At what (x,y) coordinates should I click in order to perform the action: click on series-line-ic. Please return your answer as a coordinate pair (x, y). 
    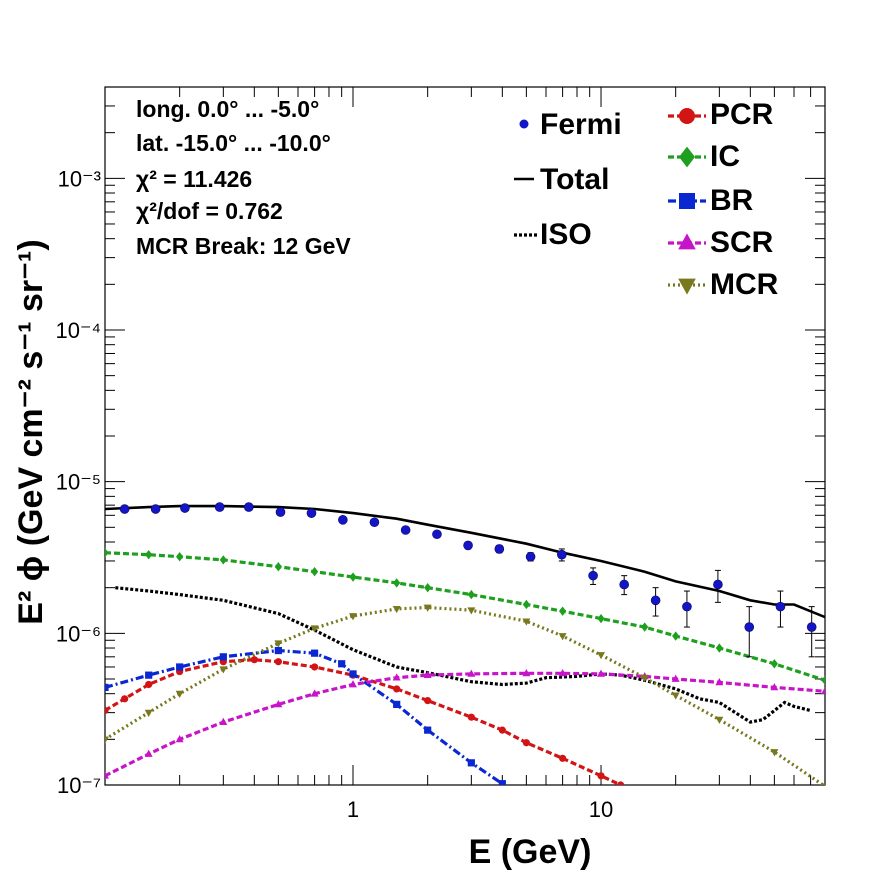
    Looking at the image, I should click on (465, 616).